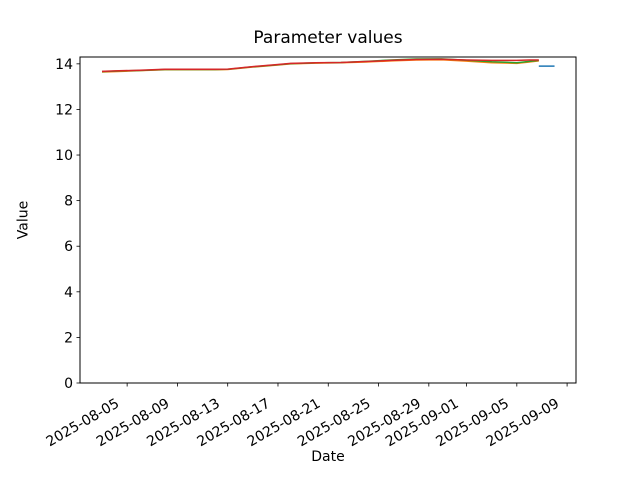 The width and height of the screenshot is (640, 480). Describe the element at coordinates (68, 338) in the screenshot. I see `y-tick-label: 2` at that location.